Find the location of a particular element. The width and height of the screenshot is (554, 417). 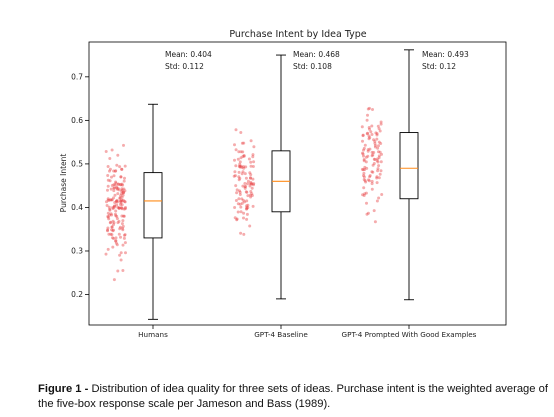

std-annotation: Std: 0.108 is located at coordinates (312, 66).